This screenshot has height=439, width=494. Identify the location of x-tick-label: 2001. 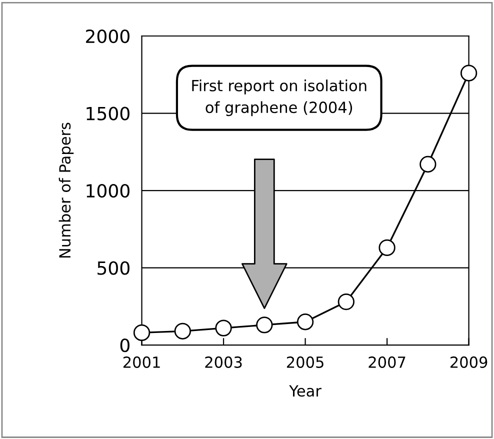
(141, 362).